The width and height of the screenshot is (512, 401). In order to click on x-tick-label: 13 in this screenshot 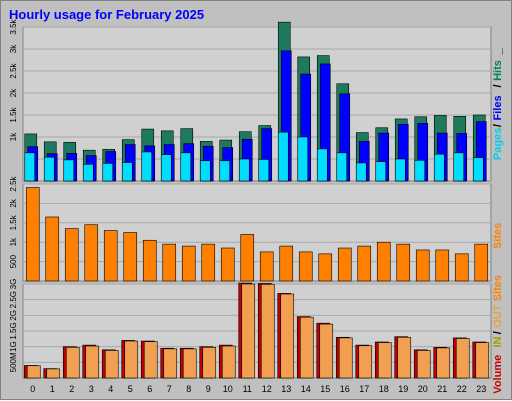, I will do `click(286, 389)`.